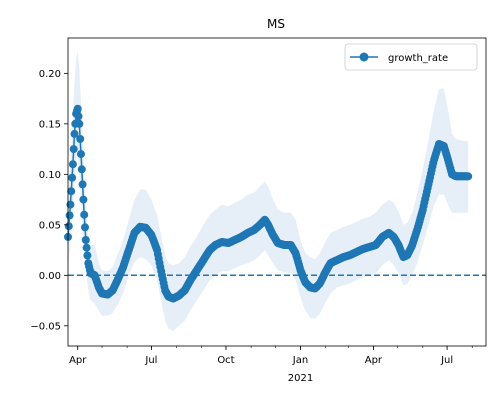  I want to click on legend-marker-swatch, so click(364, 57).